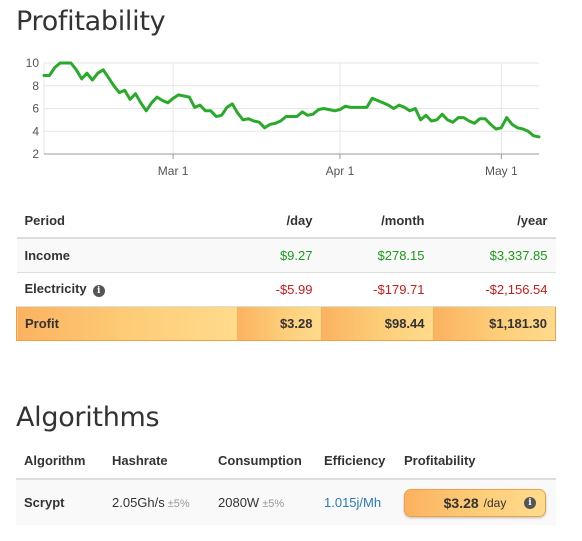  What do you see at coordinates (55, 288) in the screenshot?
I see `electricity-label: Electricity` at bounding box center [55, 288].